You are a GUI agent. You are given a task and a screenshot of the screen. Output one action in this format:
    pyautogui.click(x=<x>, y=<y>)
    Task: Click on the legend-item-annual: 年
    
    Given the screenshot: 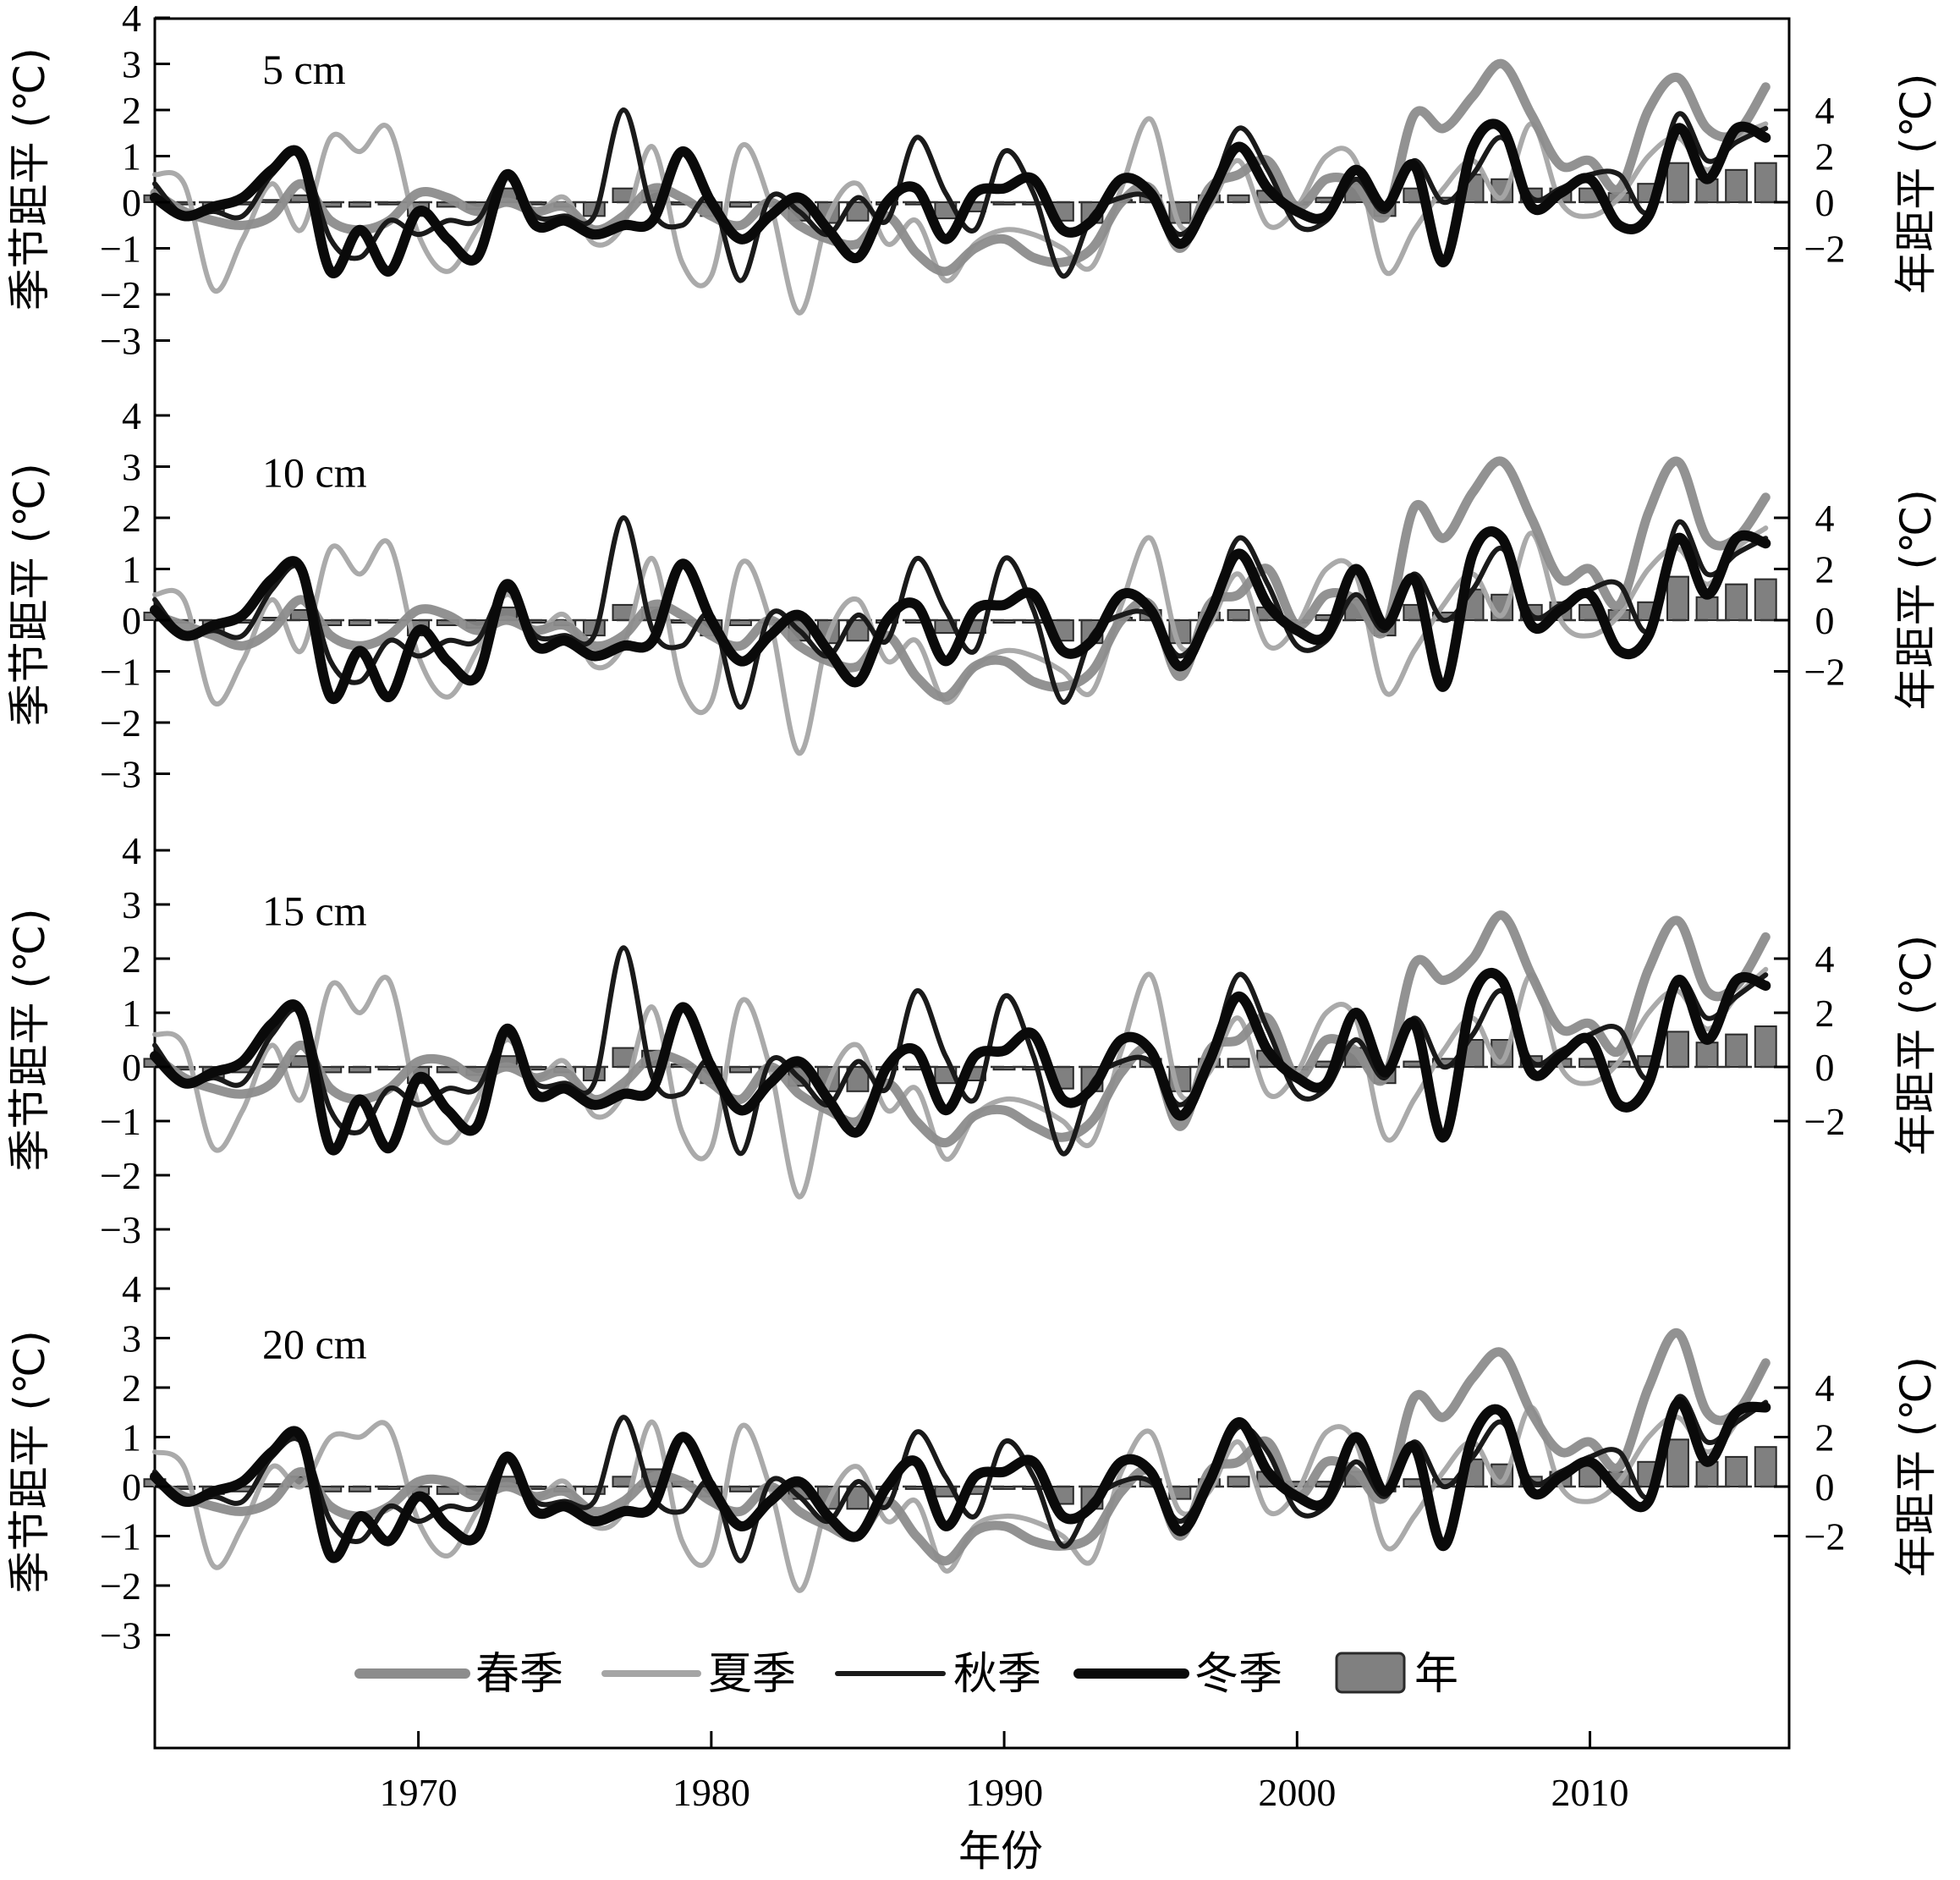 What is the action you would take?
    pyautogui.click(x=1396, y=1674)
    